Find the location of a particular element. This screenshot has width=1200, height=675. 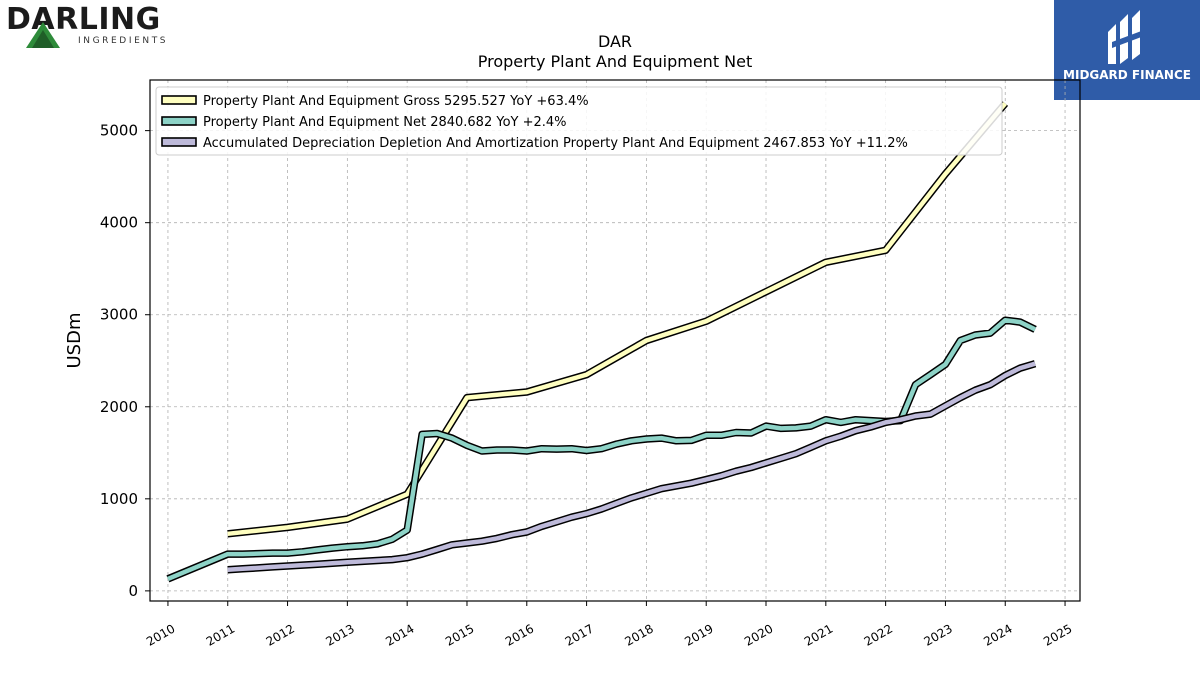

x-tick-label: 2013 is located at coordinates (339, 634).